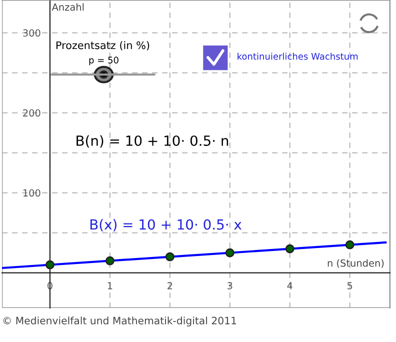 The width and height of the screenshot is (396, 342). I want to click on x-tick-label: 4, so click(289, 286).